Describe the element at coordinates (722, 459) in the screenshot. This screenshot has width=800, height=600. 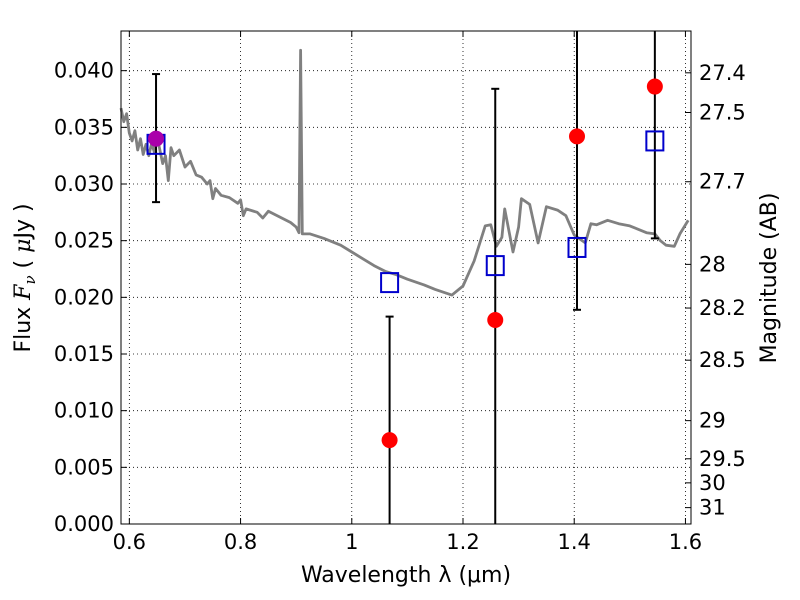
I see `mag-tick-label: 29.5` at that location.